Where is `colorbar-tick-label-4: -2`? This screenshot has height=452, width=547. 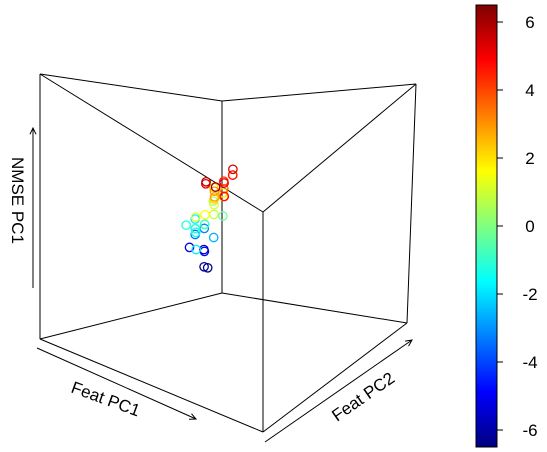
colorbar-tick-label-4: -2 is located at coordinates (529, 294).